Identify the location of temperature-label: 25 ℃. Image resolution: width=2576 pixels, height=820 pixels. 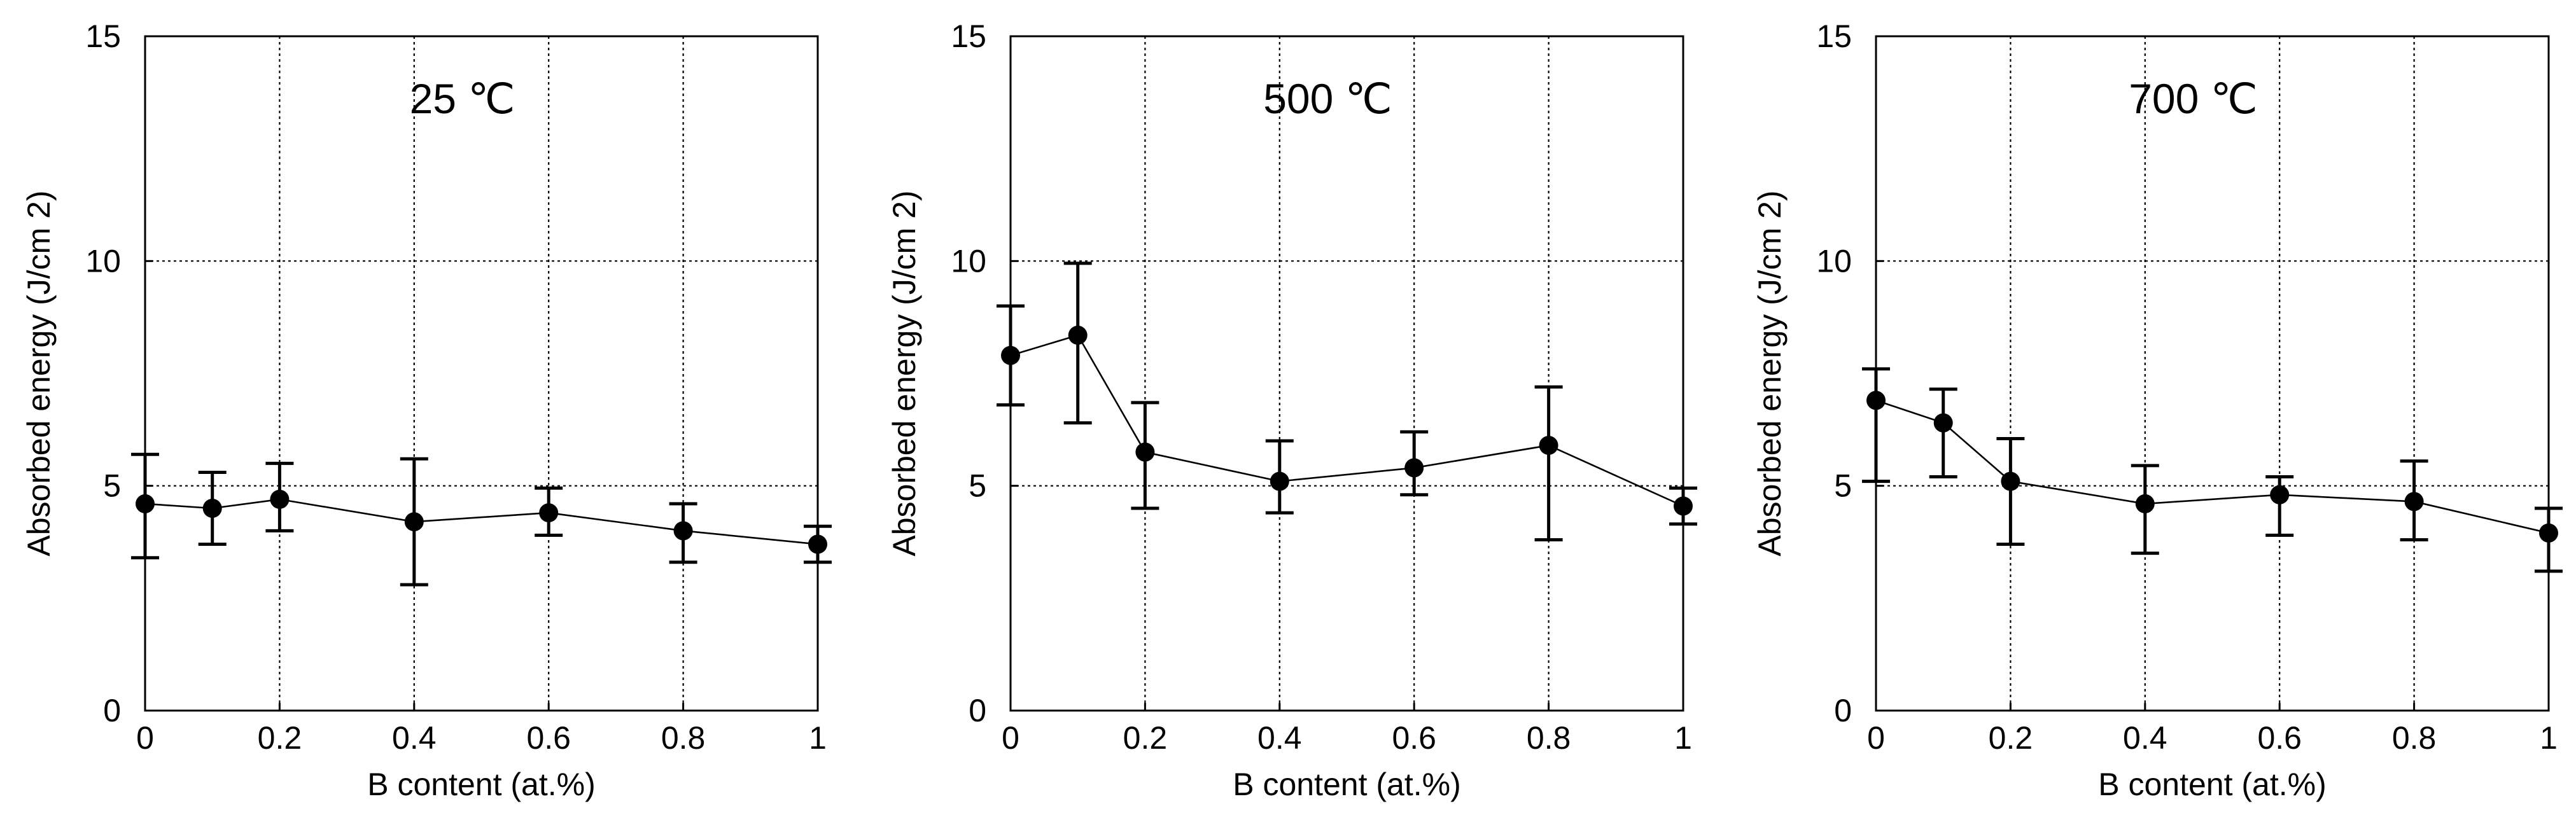
(462, 98).